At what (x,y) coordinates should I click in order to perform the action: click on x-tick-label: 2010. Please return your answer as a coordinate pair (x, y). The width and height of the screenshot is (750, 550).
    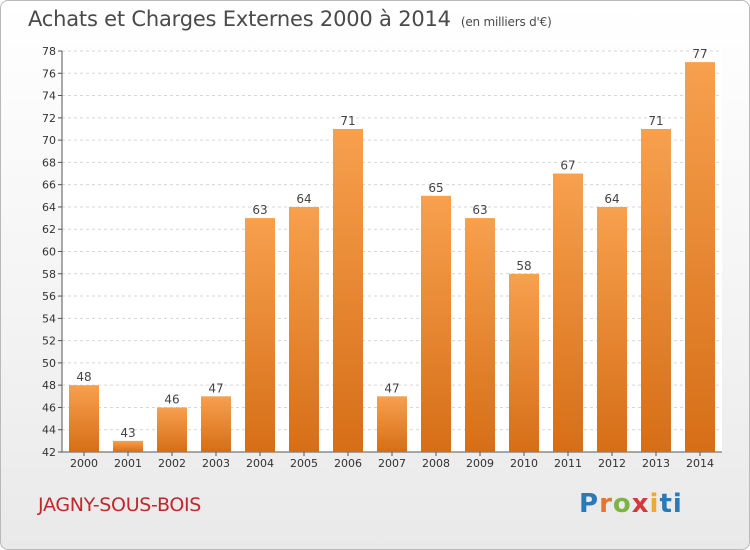
    Looking at the image, I should click on (524, 463).